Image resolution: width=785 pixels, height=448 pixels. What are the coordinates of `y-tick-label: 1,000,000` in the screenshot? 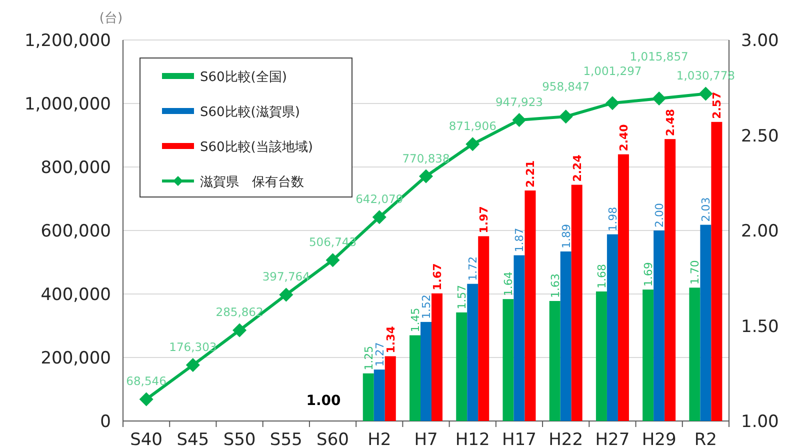 It's located at (67, 104).